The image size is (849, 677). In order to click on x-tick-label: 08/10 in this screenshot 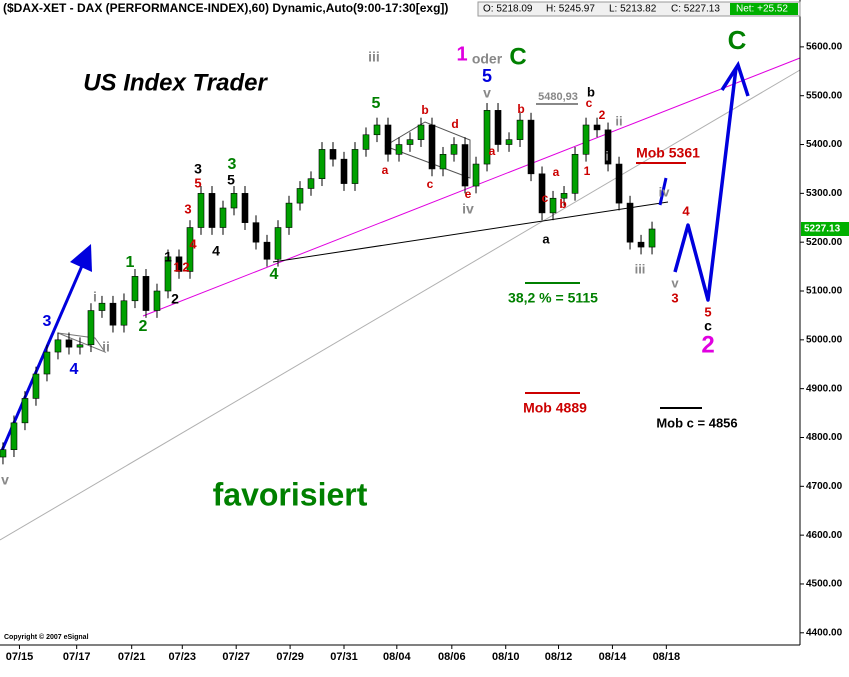, I will do `click(506, 657)`.